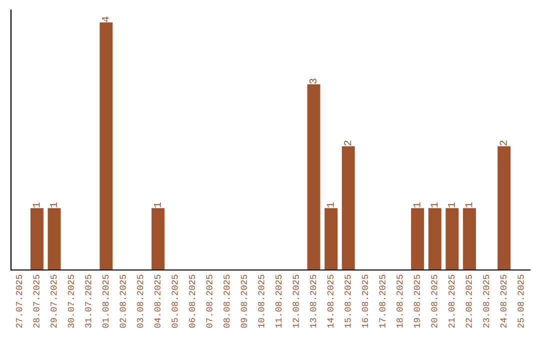  Describe the element at coordinates (105, 301) in the screenshot. I see `x-tick-label: 01.08.2025` at that location.